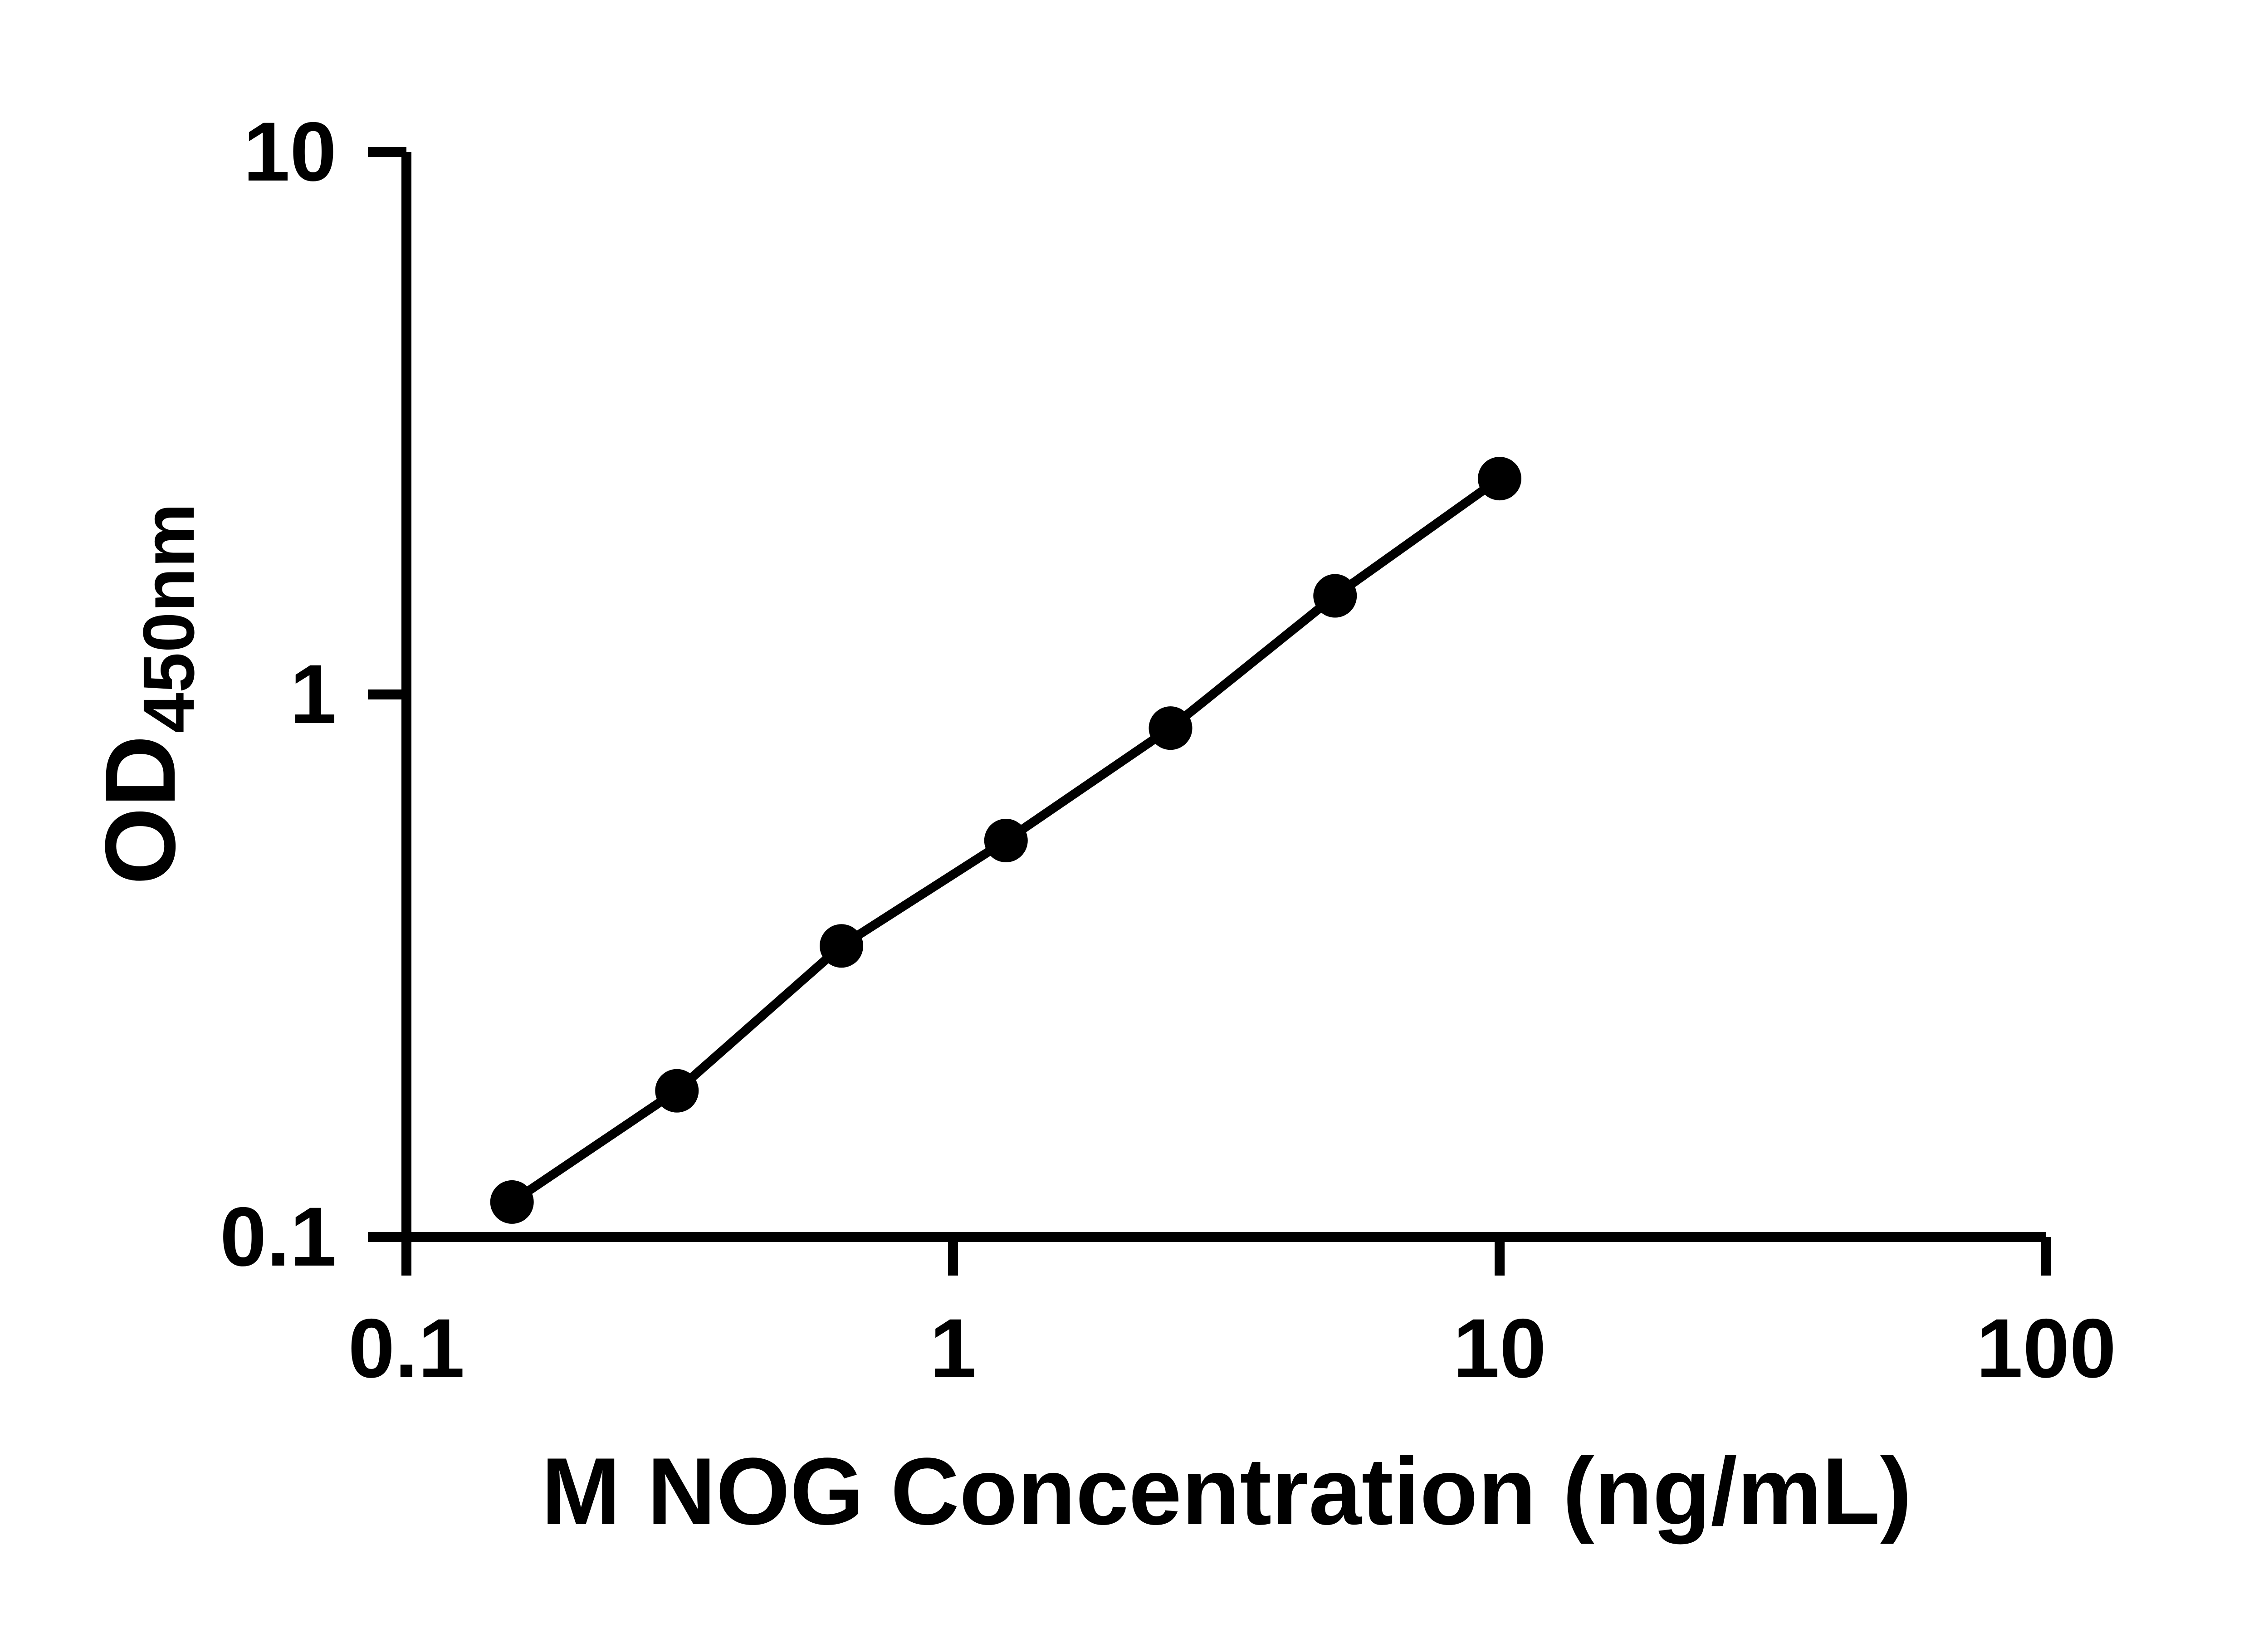 This screenshot has height=1633, width=2268. I want to click on y-axis-title-subscript: 450nm, so click(168, 618).